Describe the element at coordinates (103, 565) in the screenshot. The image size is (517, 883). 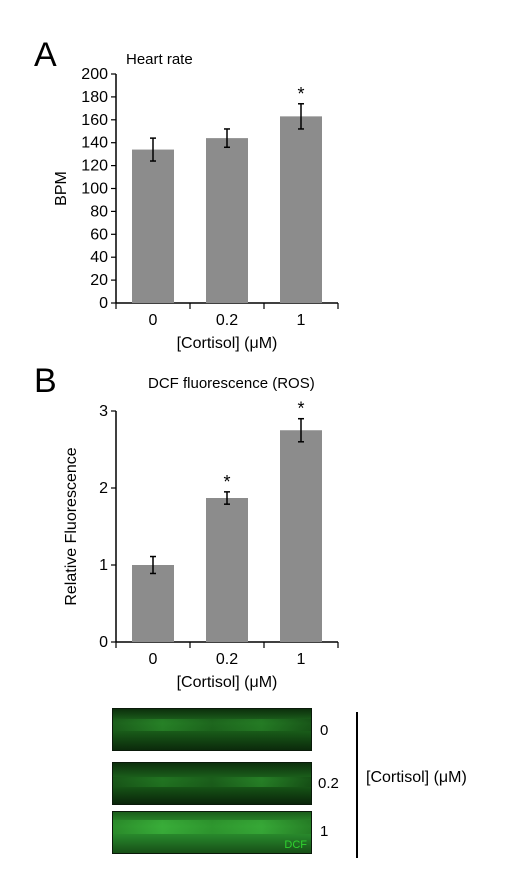
I see `y-tick-label: 1` at that location.